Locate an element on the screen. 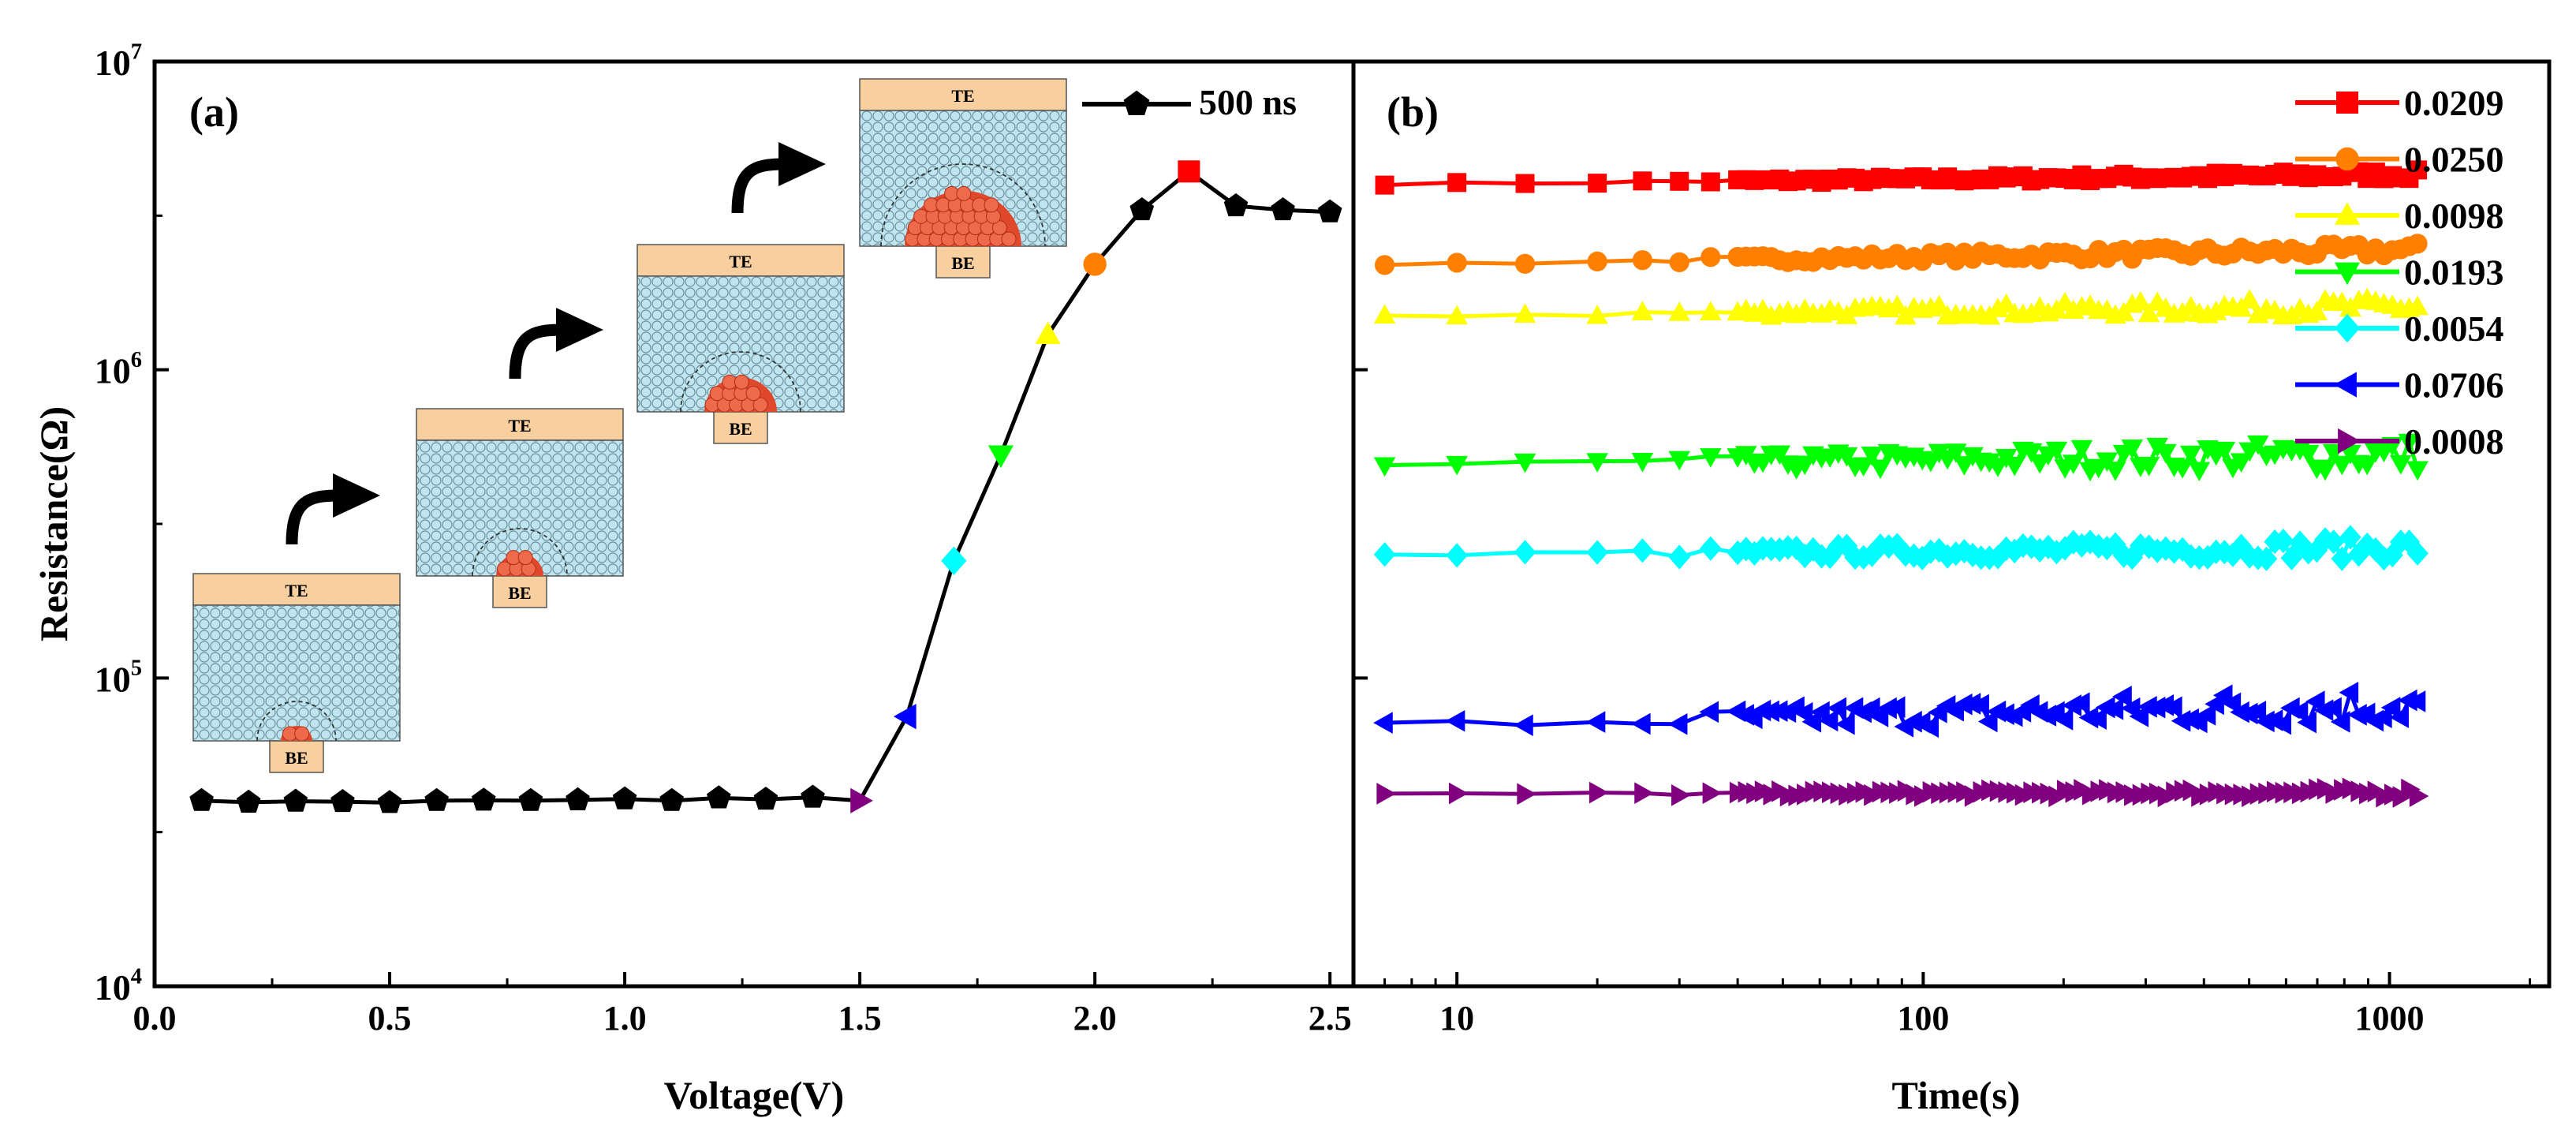 This screenshot has width=2576, height=1148. top-electrode is located at coordinates (741, 260).